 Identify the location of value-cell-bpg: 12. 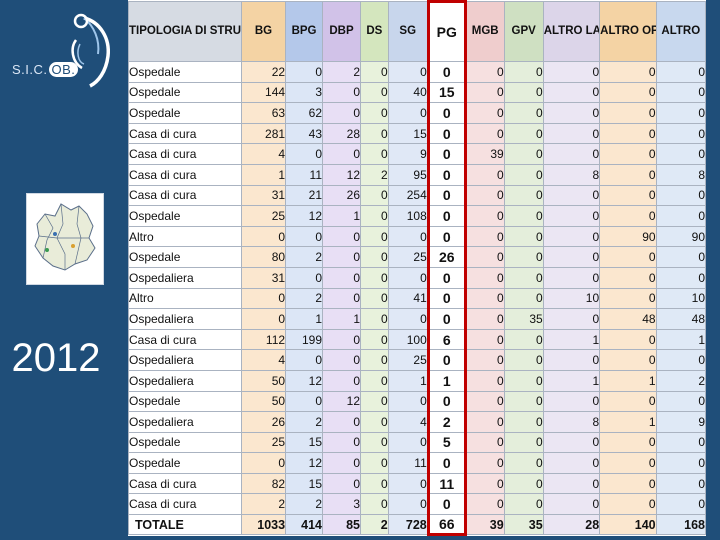
(304, 216).